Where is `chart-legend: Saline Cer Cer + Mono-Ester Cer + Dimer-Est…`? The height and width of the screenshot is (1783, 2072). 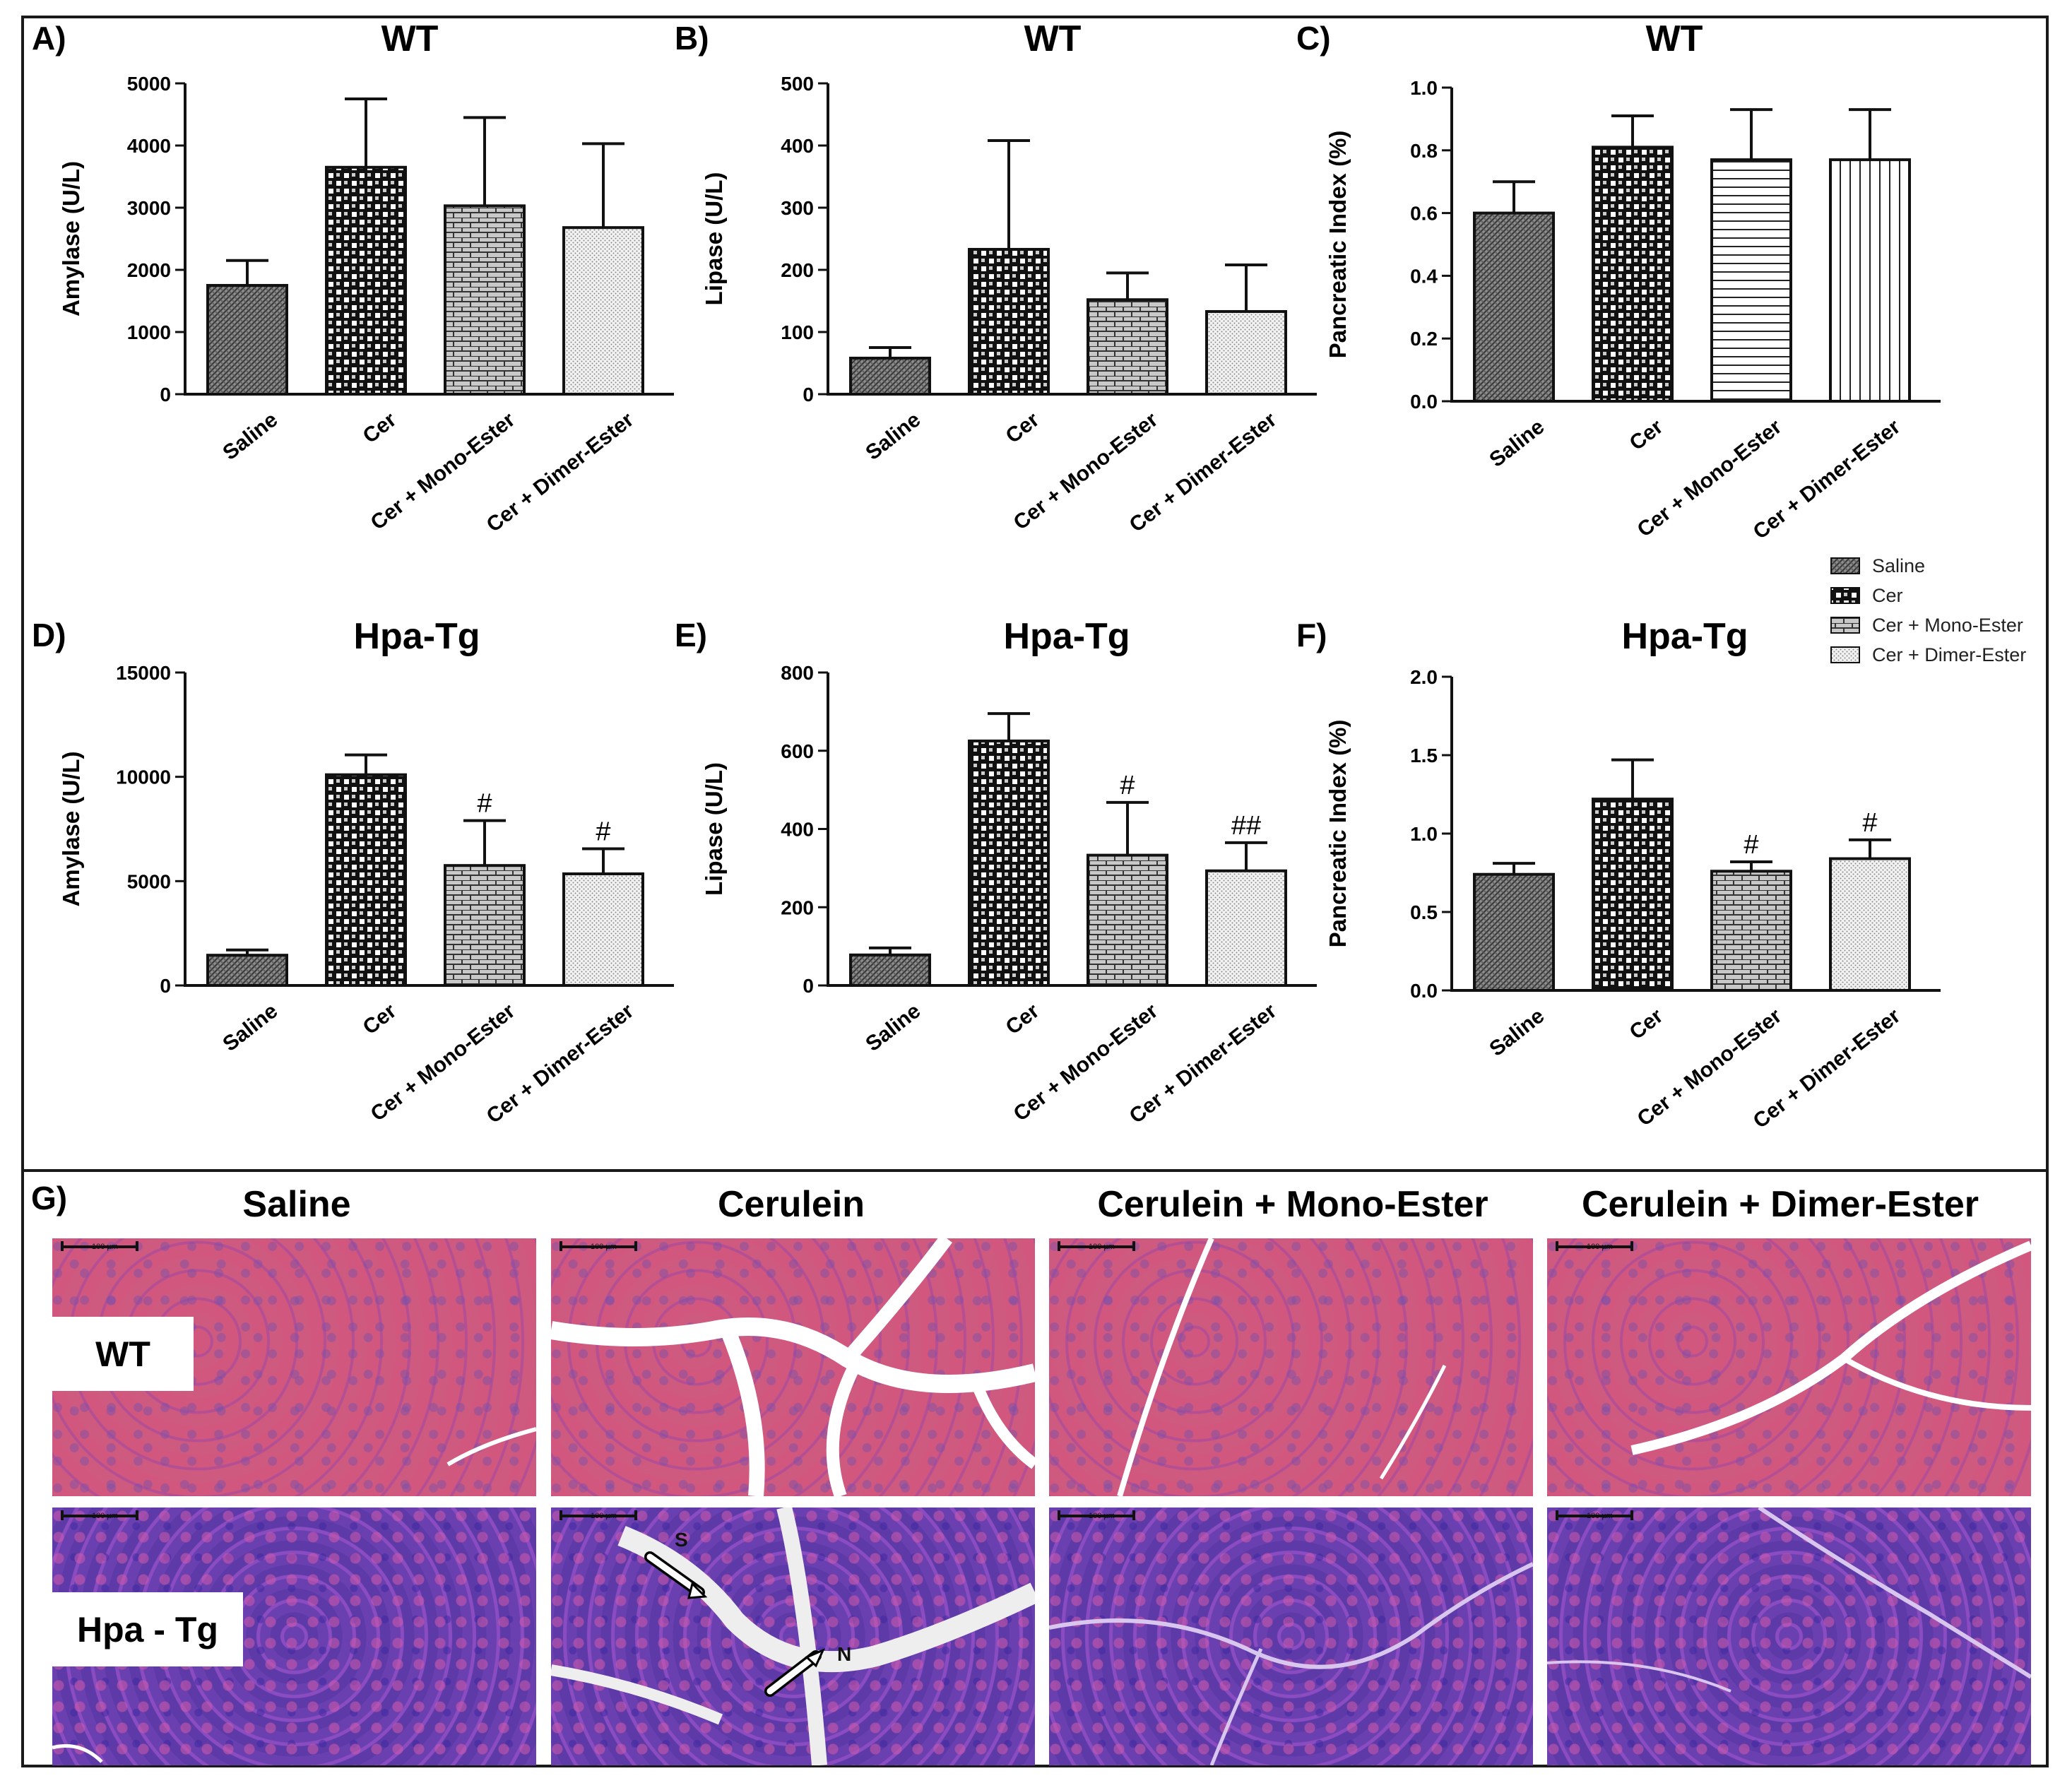
chart-legend: Saline Cer Cer + Mono-Ester Cer + Dimer-Est… is located at coordinates (1928, 610).